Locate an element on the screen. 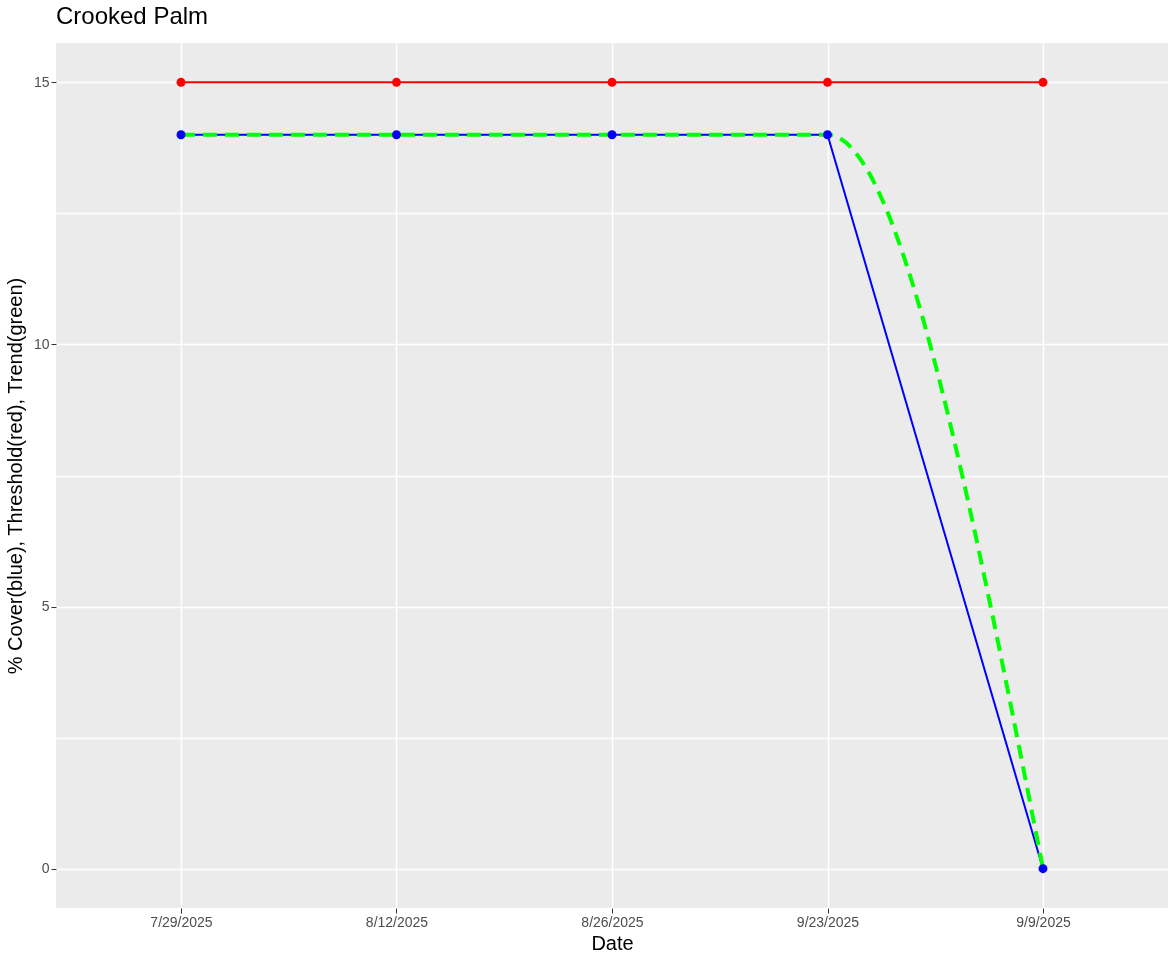 The height and width of the screenshot is (966, 1173). chart-title: Crooked Palm is located at coordinates (132, 15).